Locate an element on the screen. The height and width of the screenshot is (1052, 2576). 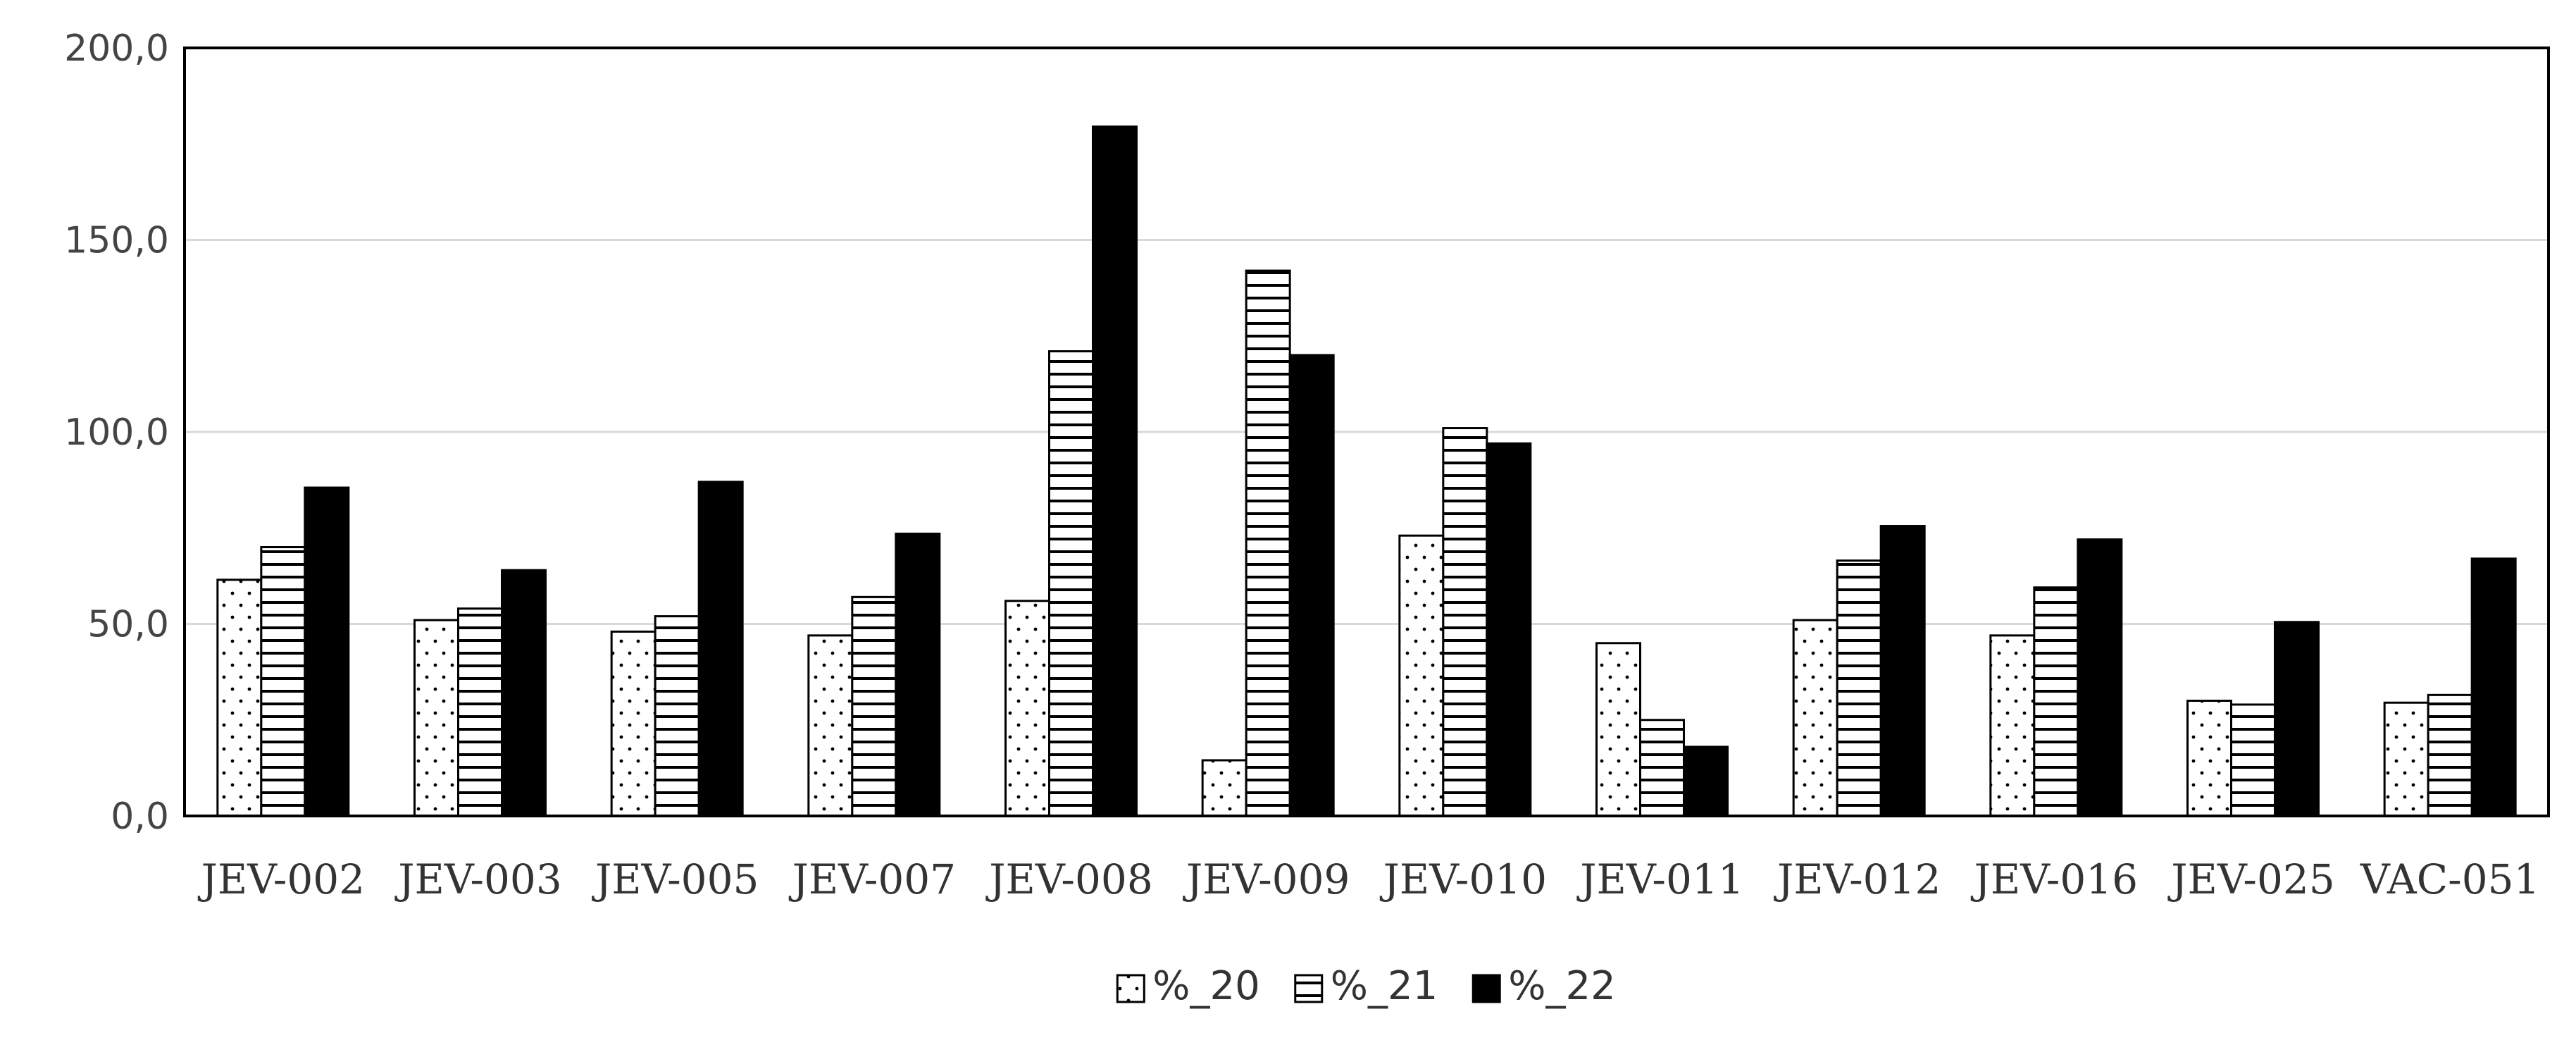
legend-label: %_22 is located at coordinates (1561, 986).